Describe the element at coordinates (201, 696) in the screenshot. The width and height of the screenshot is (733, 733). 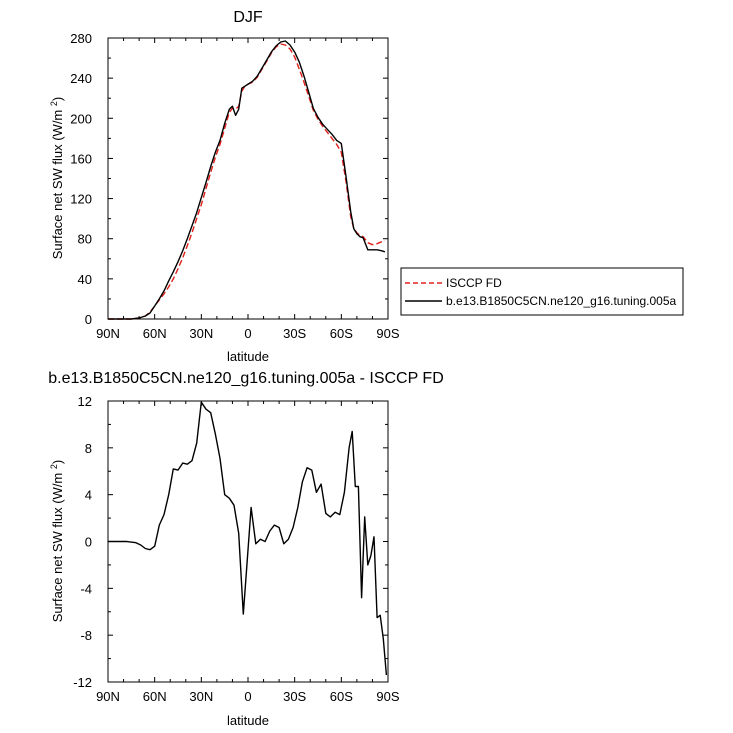
I see `bottom-x-tick-label: 30N` at that location.